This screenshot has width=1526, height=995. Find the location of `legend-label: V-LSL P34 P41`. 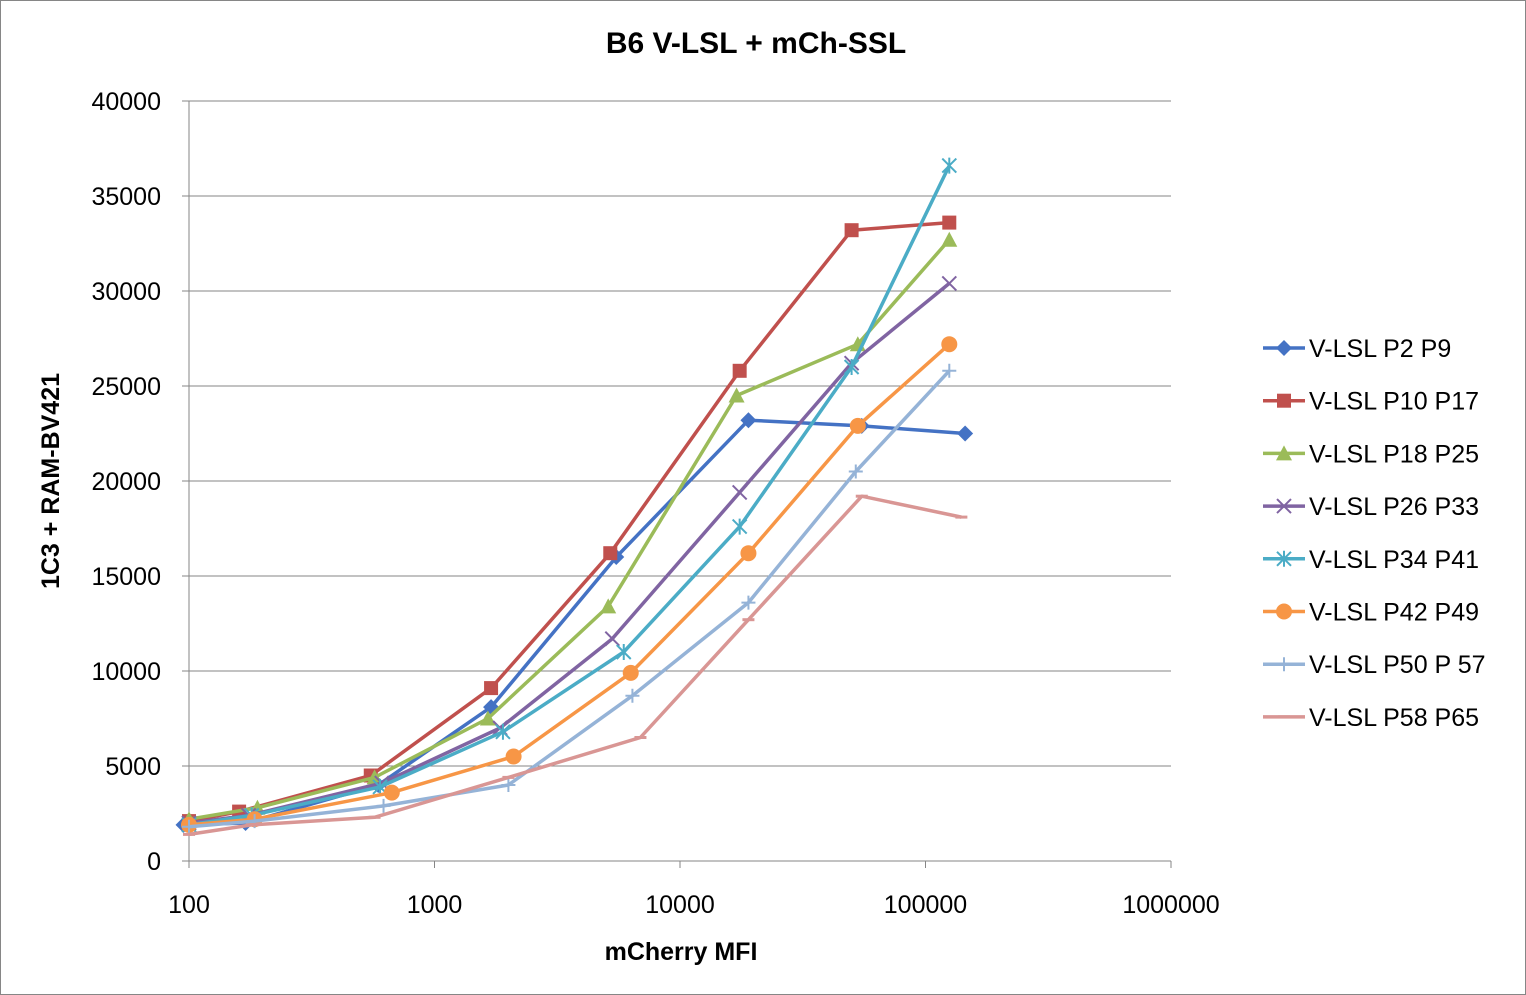

legend-label: V-LSL P34 P41 is located at coordinates (1394, 560).